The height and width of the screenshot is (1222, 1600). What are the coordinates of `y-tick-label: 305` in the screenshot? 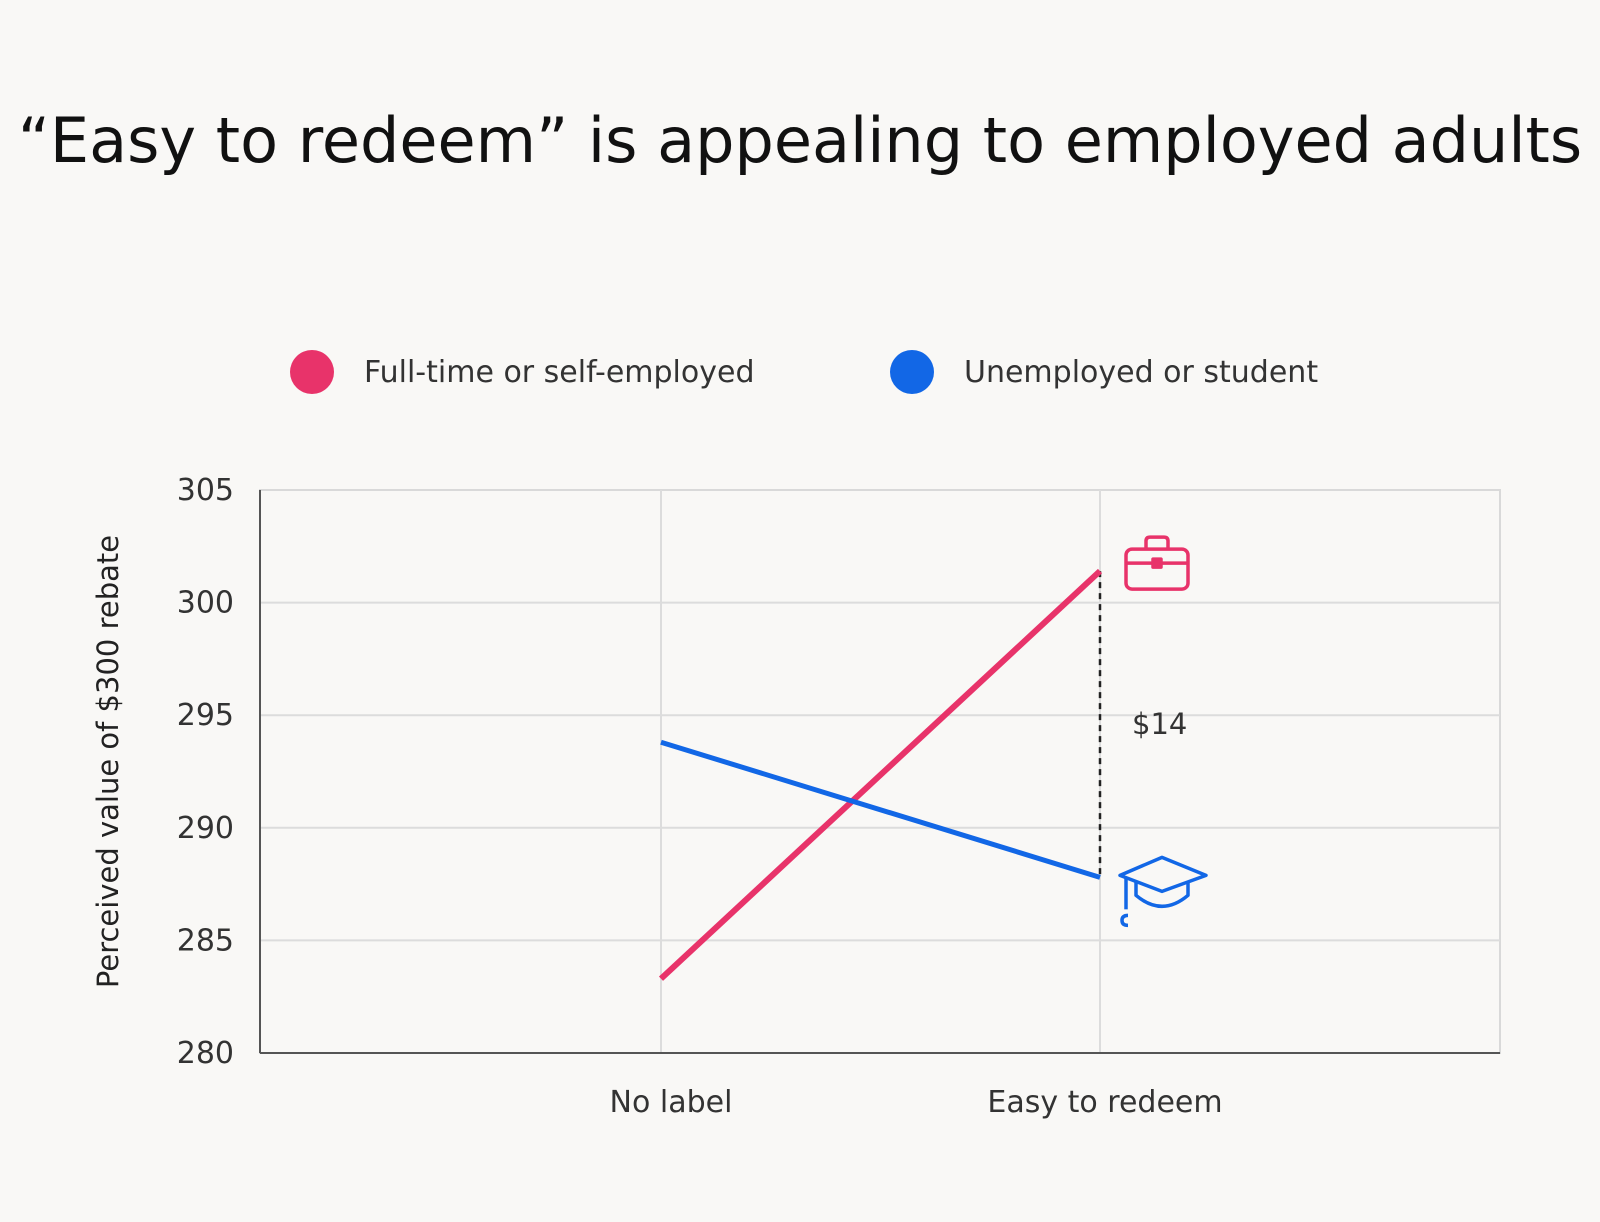 It's located at (205, 490).